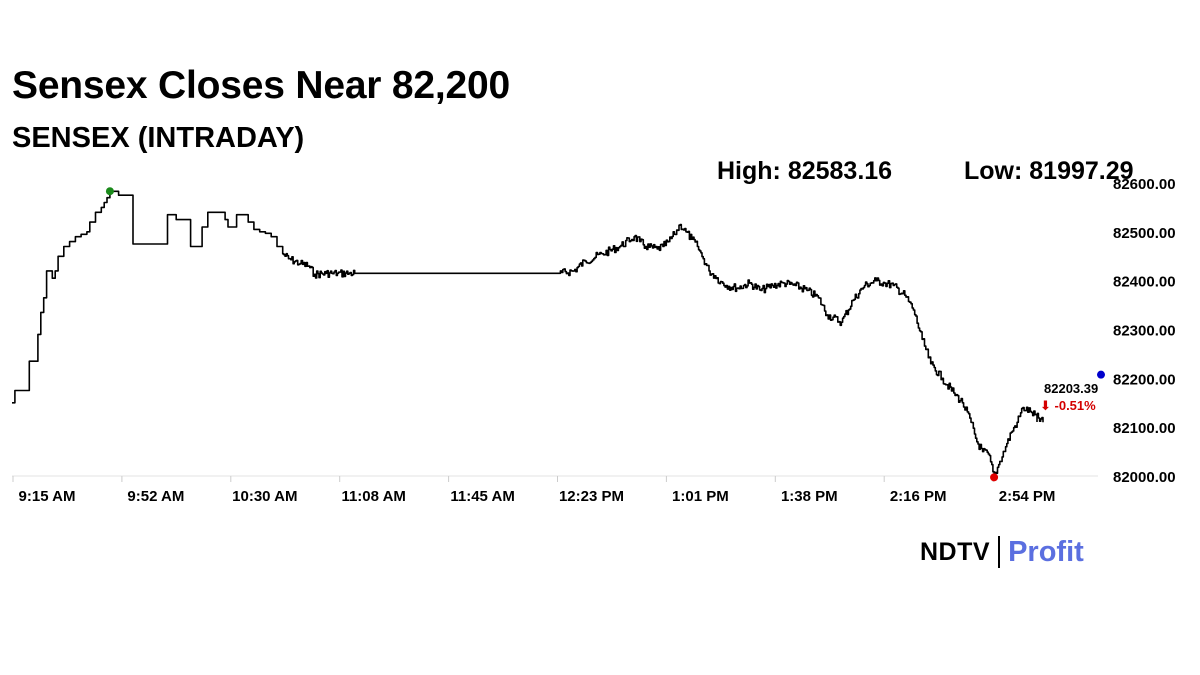 The width and height of the screenshot is (1200, 675). I want to click on x-tick-label: 11:08 AM, so click(373, 496).